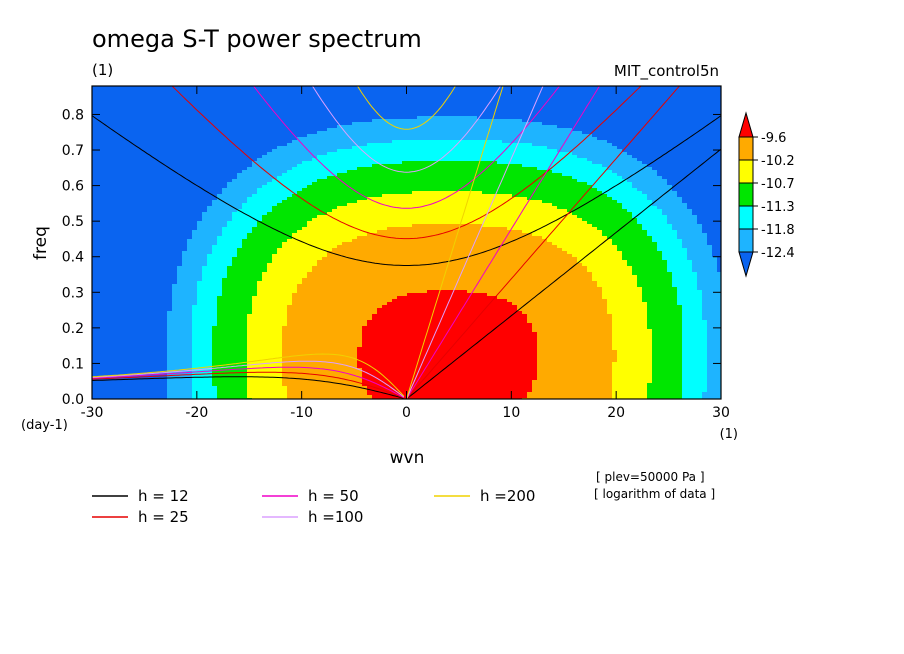 The height and width of the screenshot is (654, 904). I want to click on x-axis-label: wvn, so click(407, 458).